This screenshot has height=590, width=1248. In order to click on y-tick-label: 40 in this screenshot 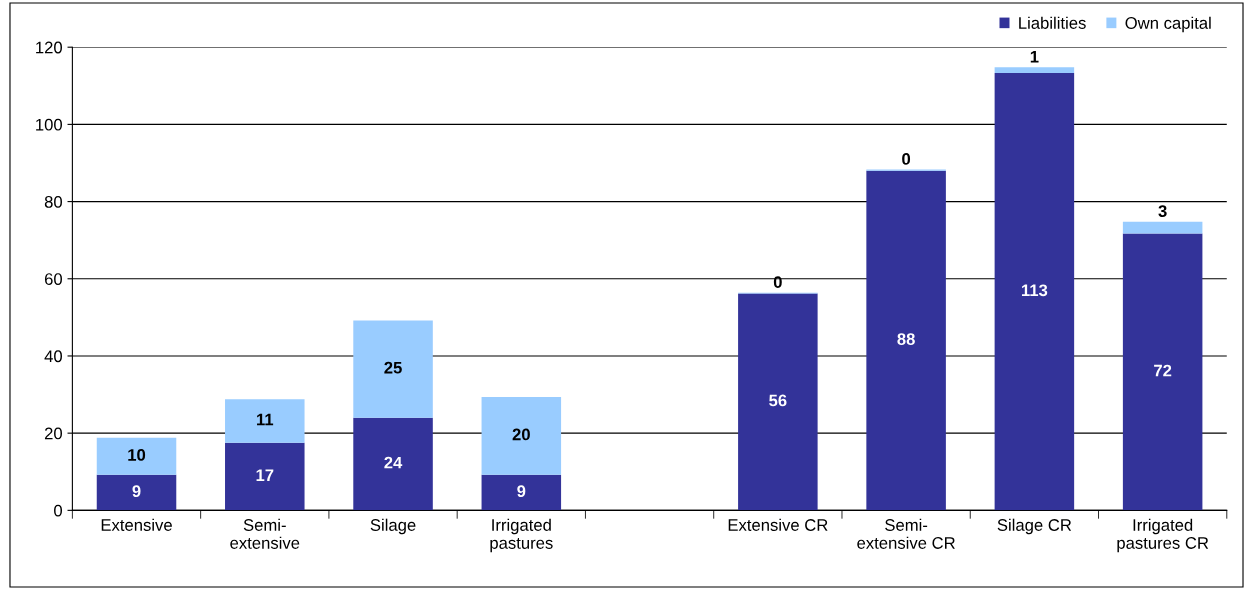, I will do `click(53, 356)`.